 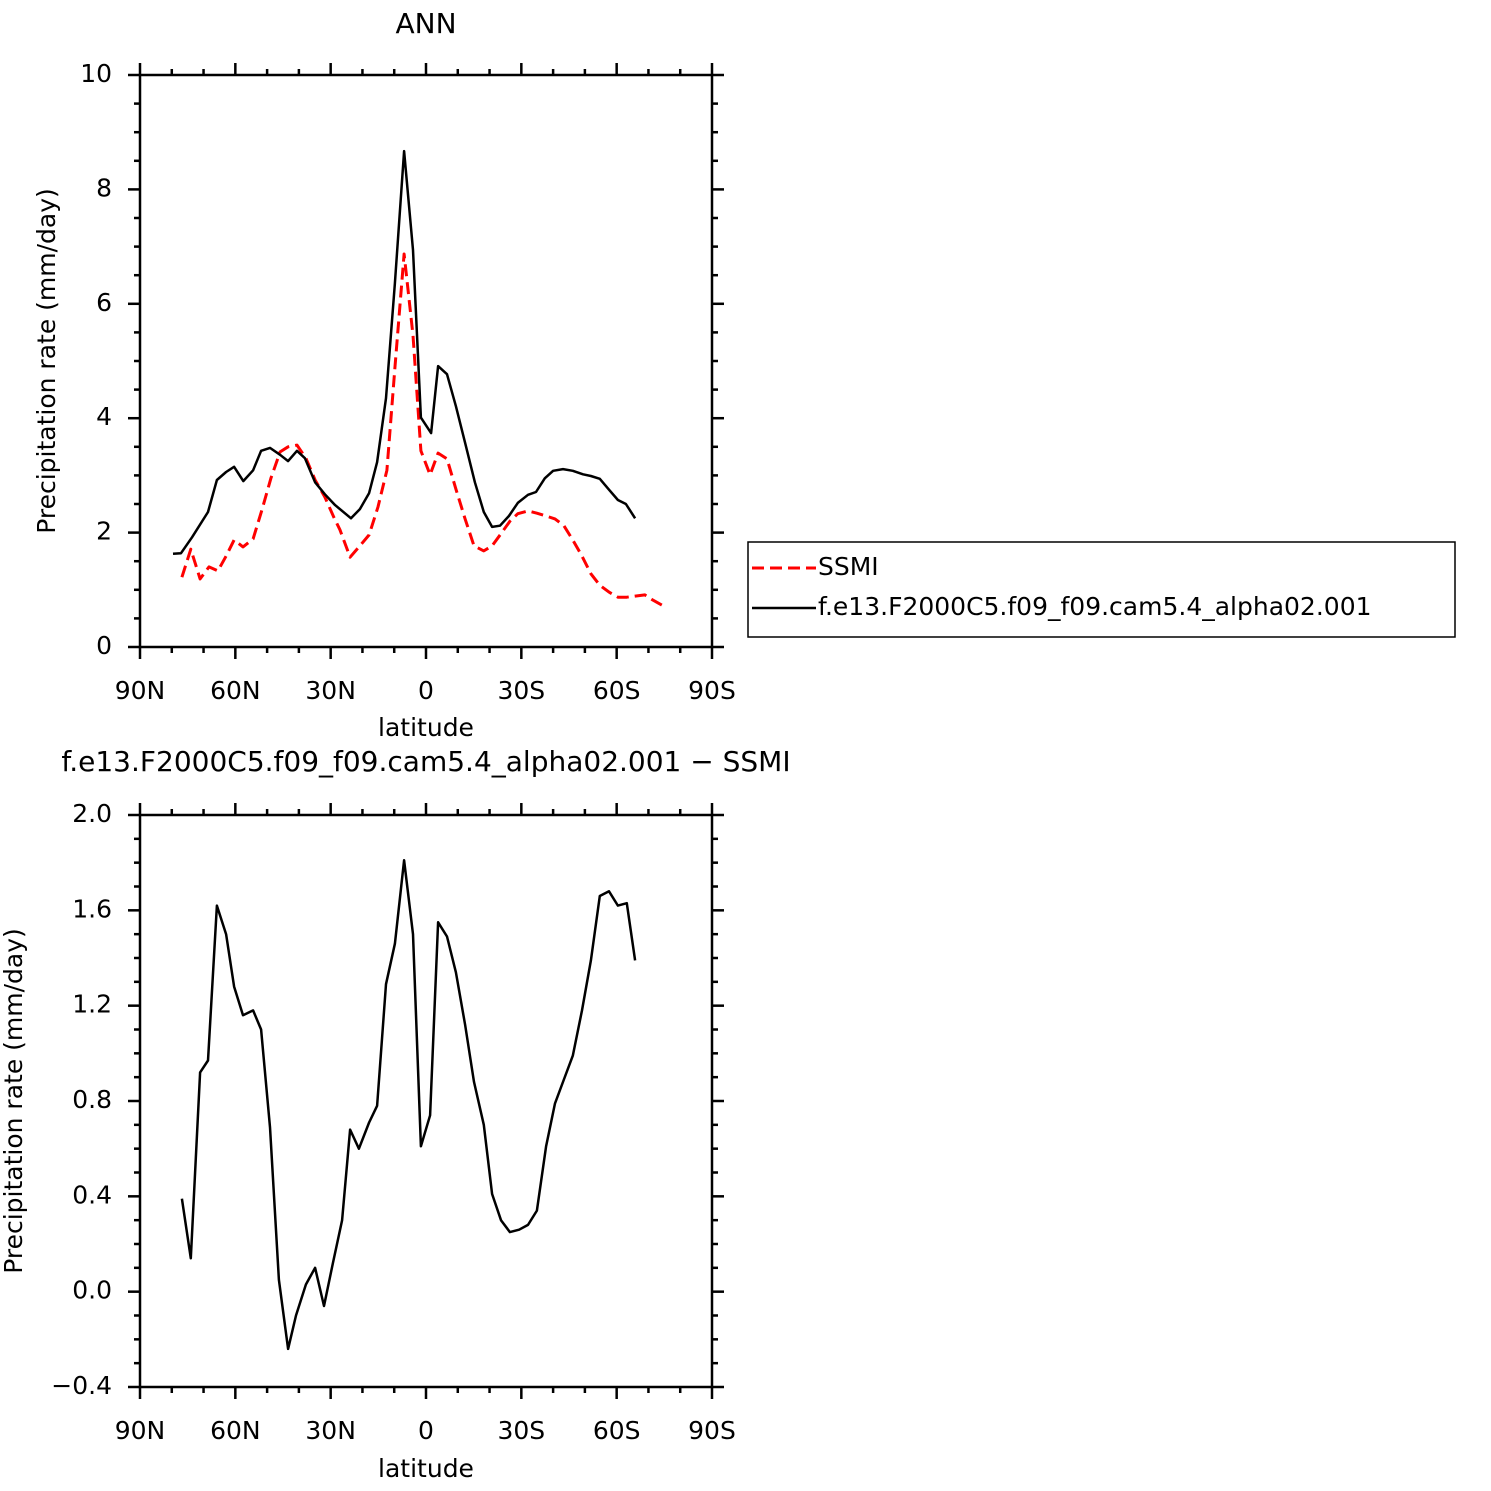 I want to click on y-tick-label: 4, so click(x=104, y=416).